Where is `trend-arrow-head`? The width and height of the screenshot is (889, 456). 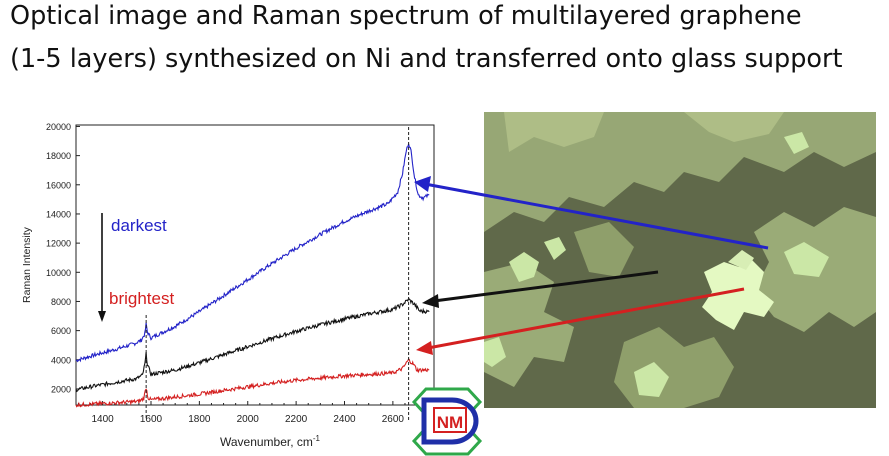 trend-arrow-head is located at coordinates (102, 316).